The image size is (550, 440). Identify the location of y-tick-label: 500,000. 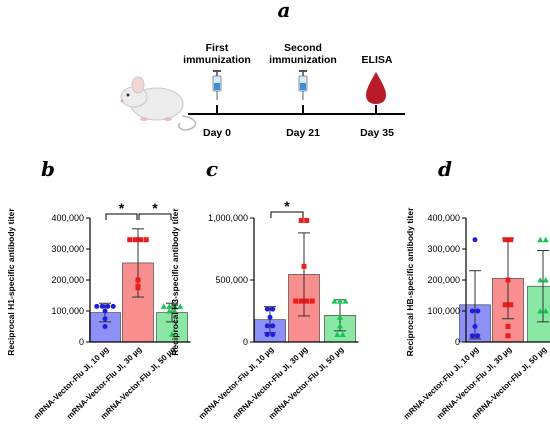
(231, 280).